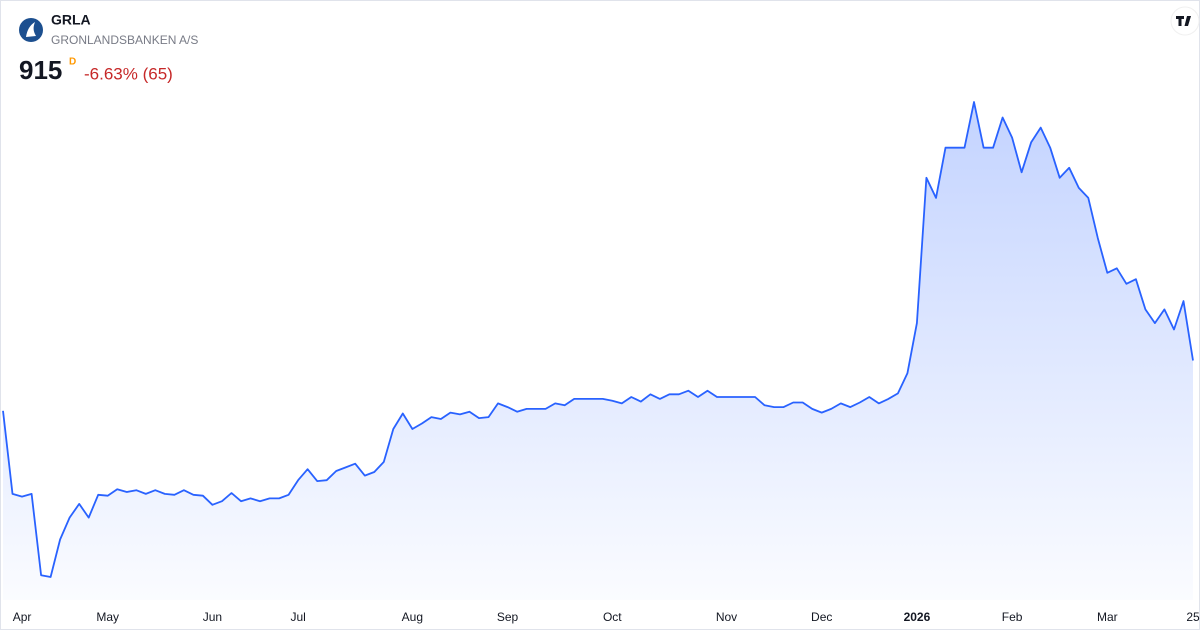  I want to click on company-name: GRONLANDSBANKEN A/S, so click(124, 40).